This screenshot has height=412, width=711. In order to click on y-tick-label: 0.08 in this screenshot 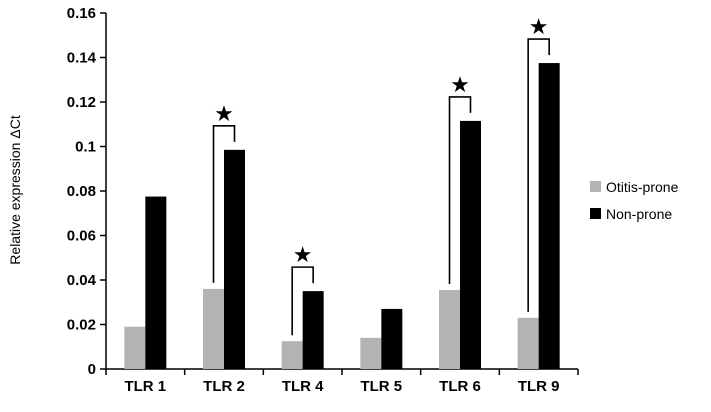, I will do `click(81, 191)`.